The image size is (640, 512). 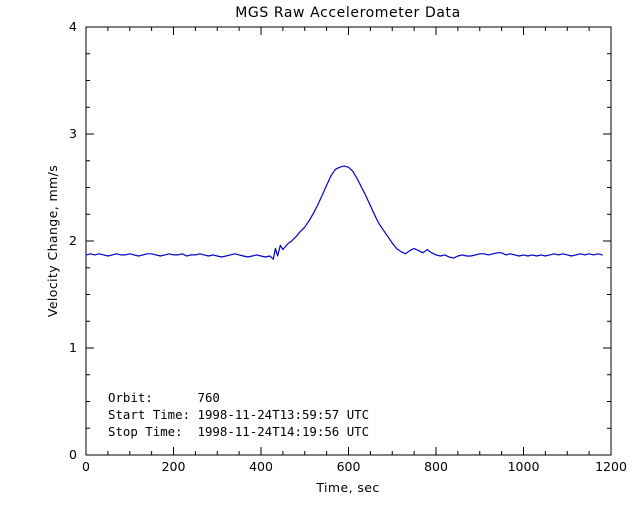 What do you see at coordinates (73, 26) in the screenshot?
I see `y-tick-label: 4` at bounding box center [73, 26].